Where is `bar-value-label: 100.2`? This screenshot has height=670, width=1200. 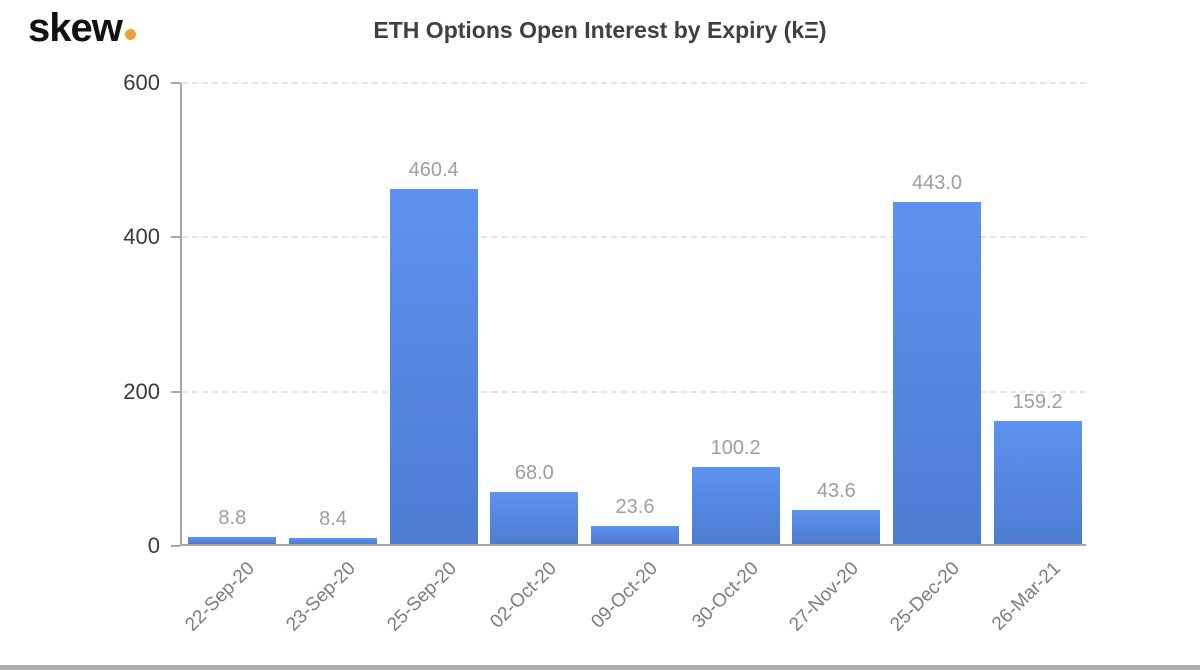
bar-value-label: 100.2 is located at coordinates (735, 447).